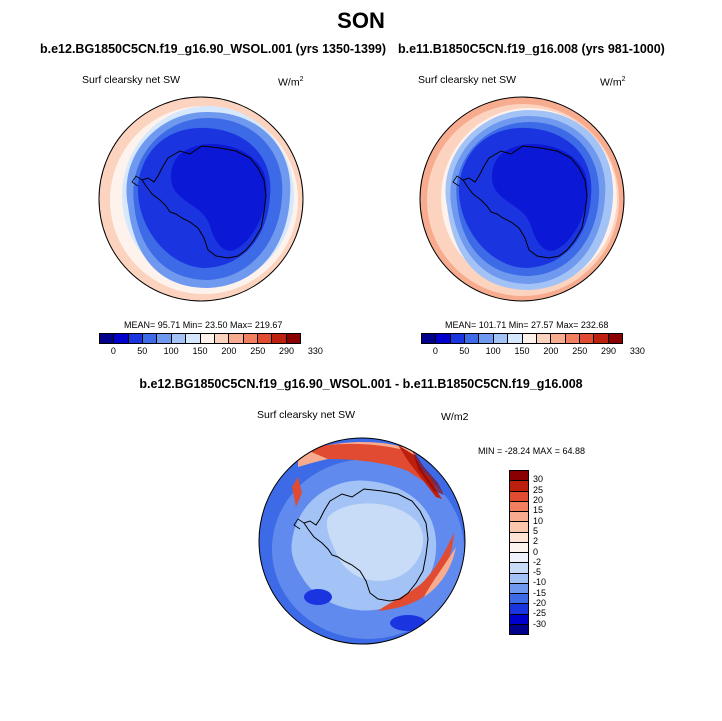 Image resolution: width=722 pixels, height=721 pixels. What do you see at coordinates (536, 530) in the screenshot?
I see `colorbar-tick-label: 5` at bounding box center [536, 530].